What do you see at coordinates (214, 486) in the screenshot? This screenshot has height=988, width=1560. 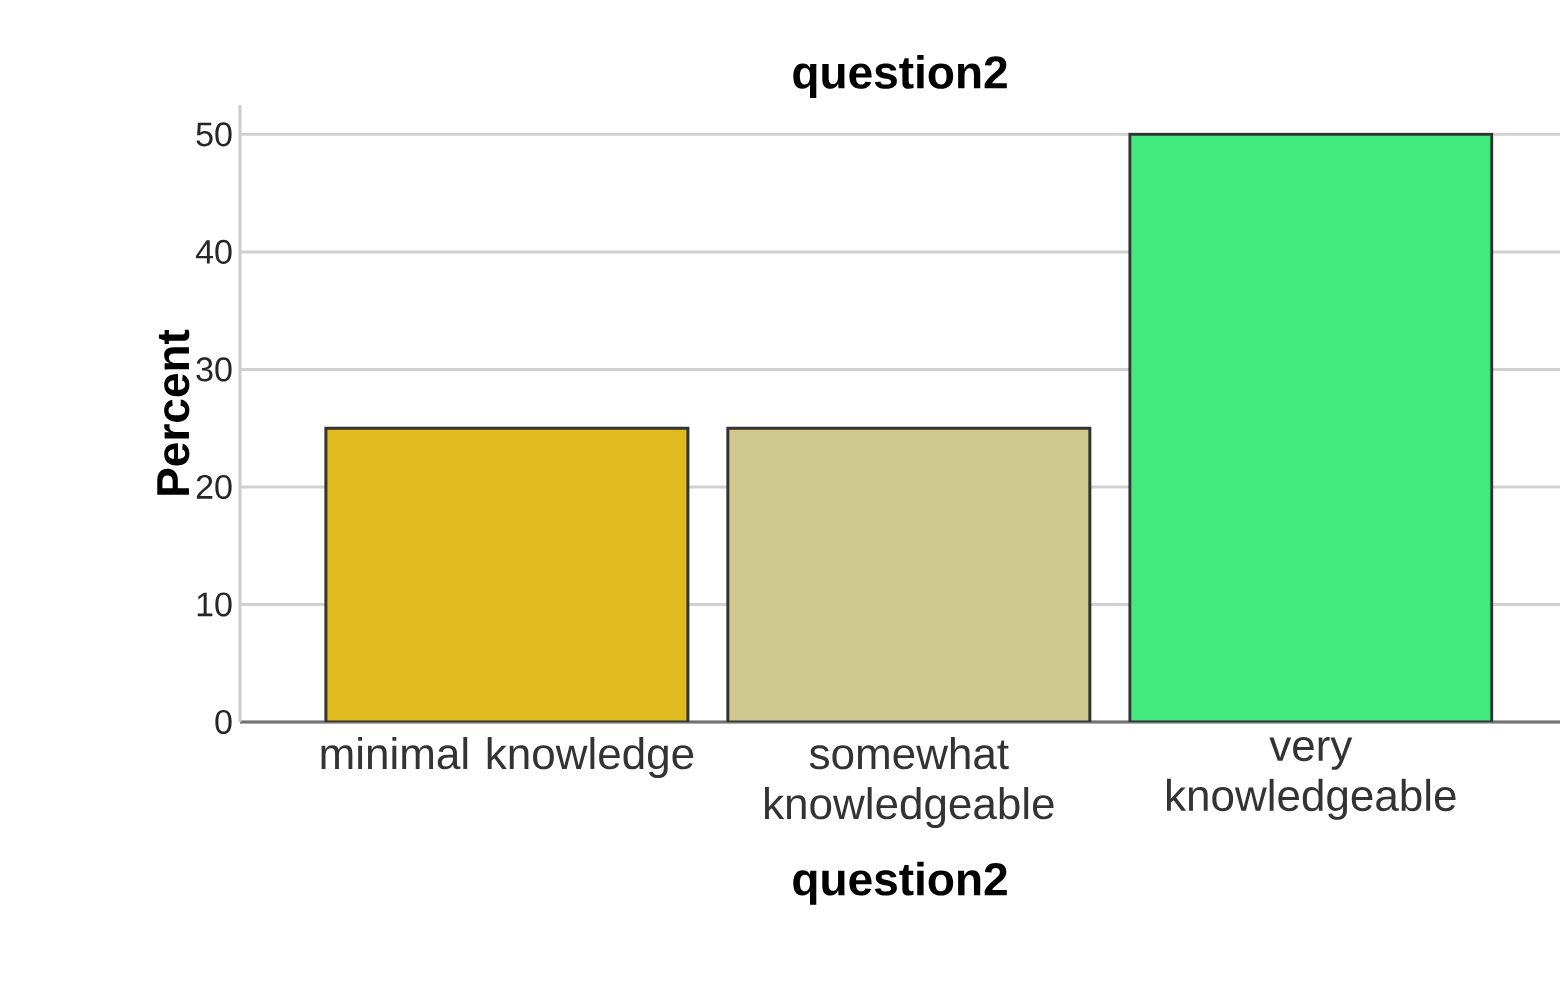 I see `y-tick-label: 20` at bounding box center [214, 486].